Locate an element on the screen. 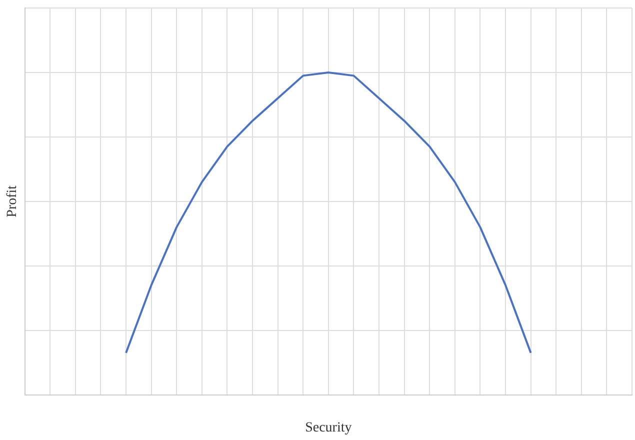  y-axis-title: Profit is located at coordinates (12, 201).